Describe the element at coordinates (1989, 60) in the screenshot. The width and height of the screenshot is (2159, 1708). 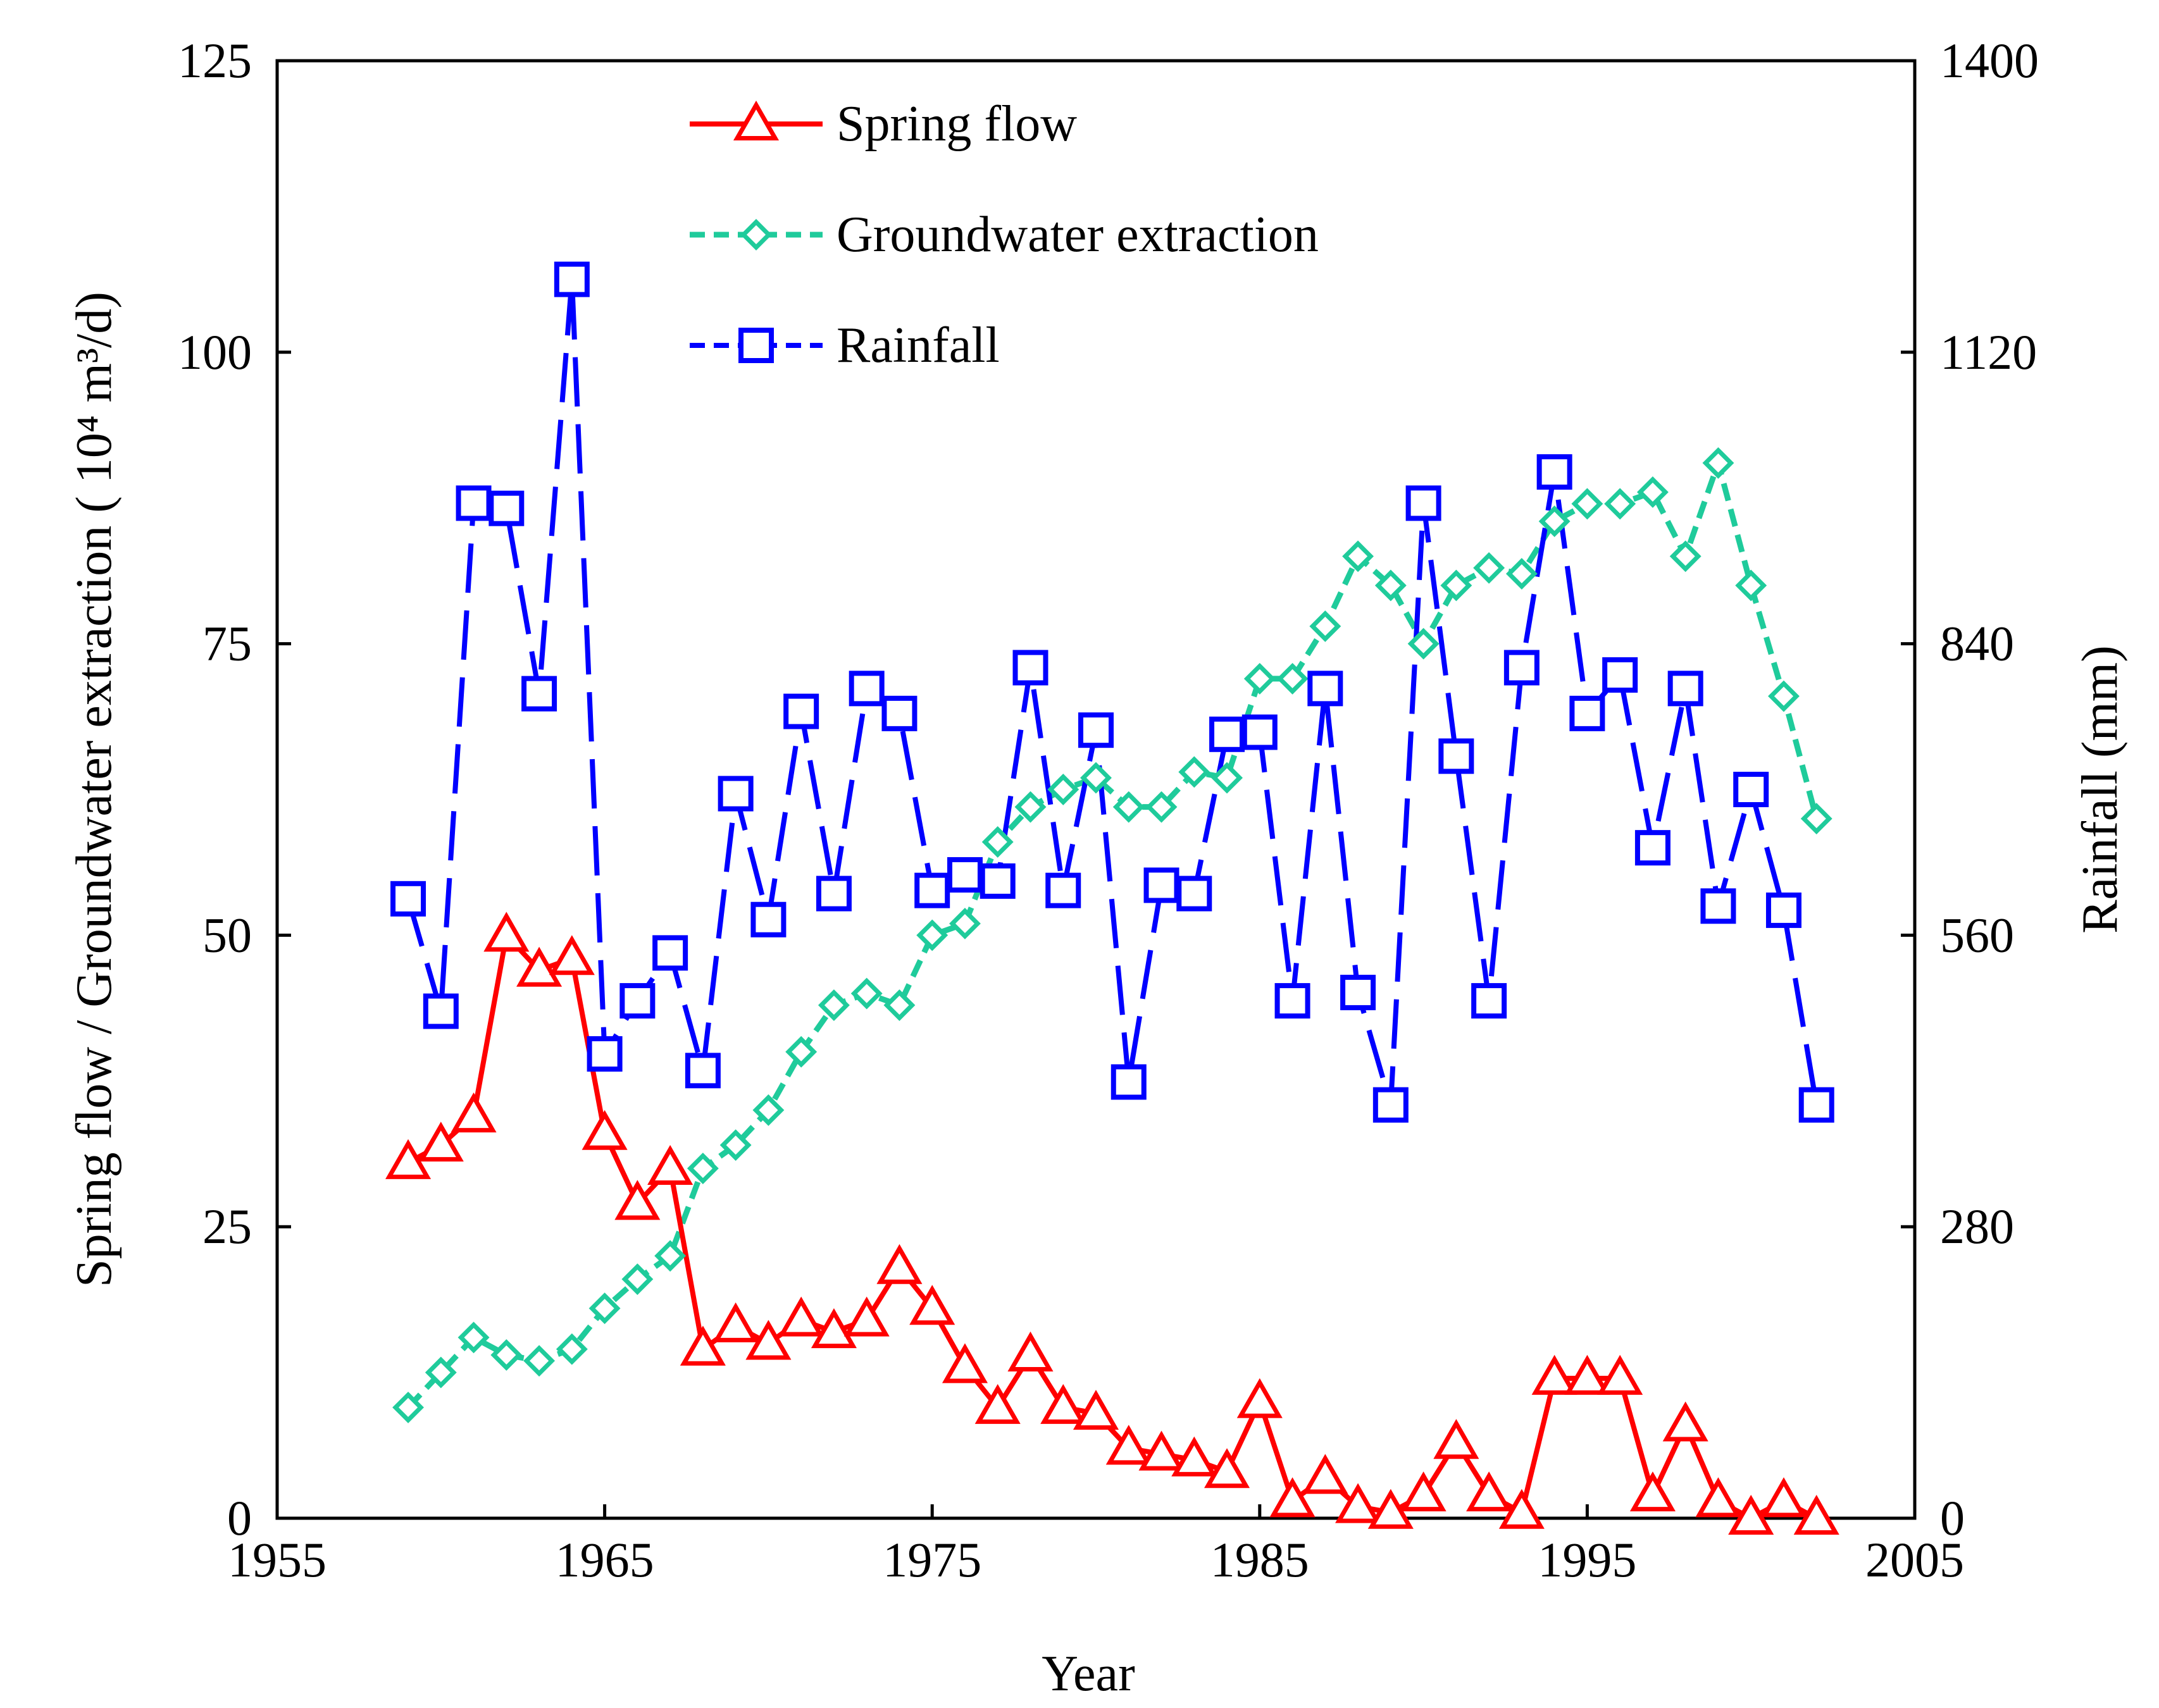
I see `y-right-tick-label: 1400` at that location.